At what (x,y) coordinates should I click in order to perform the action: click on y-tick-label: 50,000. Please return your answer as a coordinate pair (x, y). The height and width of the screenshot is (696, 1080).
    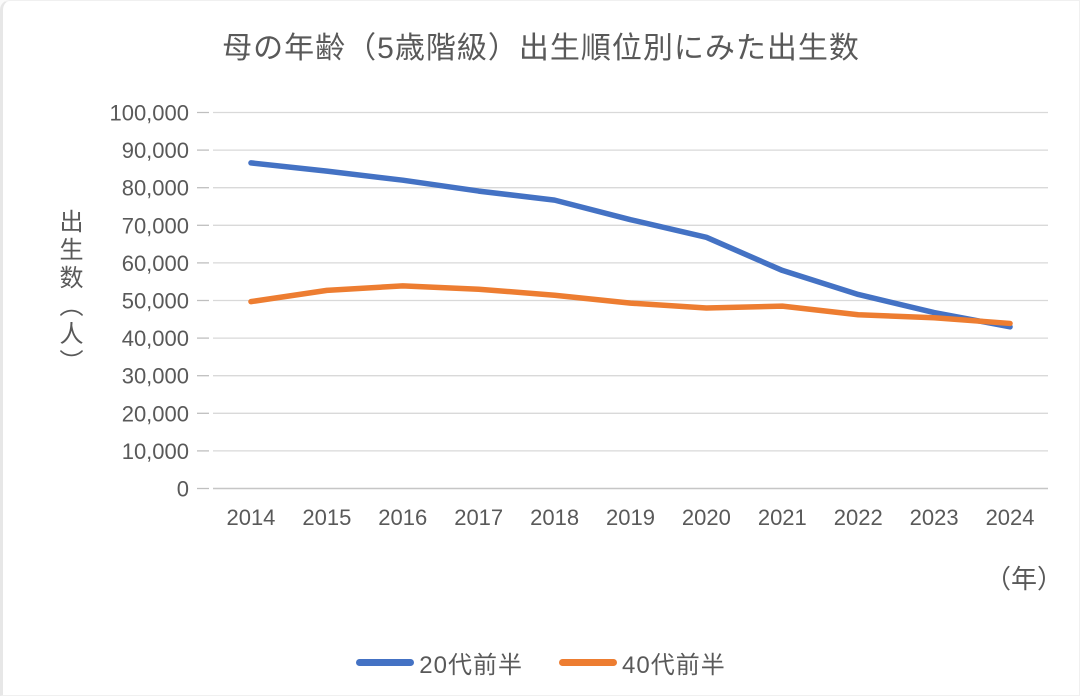
    Looking at the image, I should click on (155, 301).